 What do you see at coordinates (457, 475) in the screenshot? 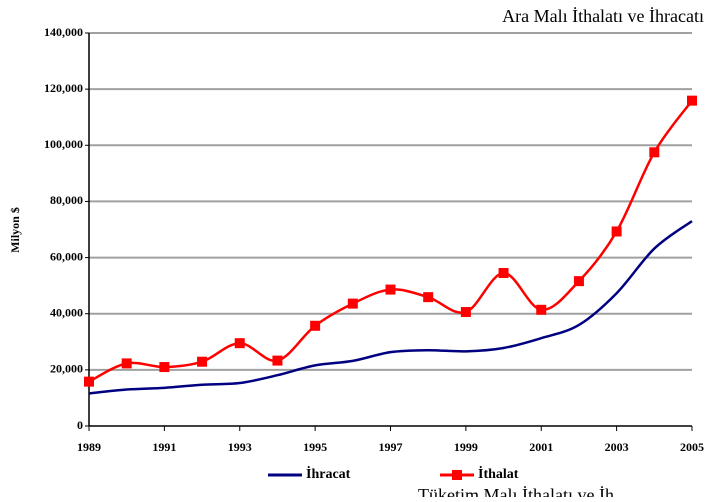
I see `legend-marker` at bounding box center [457, 475].